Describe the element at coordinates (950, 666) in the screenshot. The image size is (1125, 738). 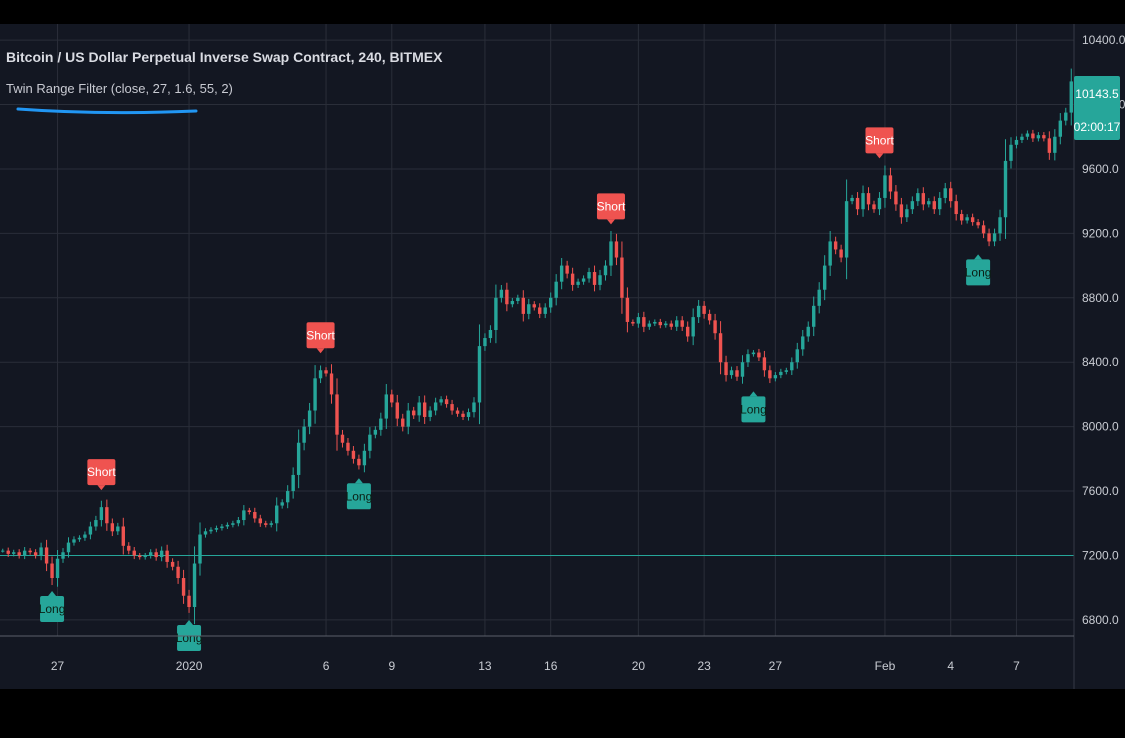
I see `x-tick-label: 4` at that location.